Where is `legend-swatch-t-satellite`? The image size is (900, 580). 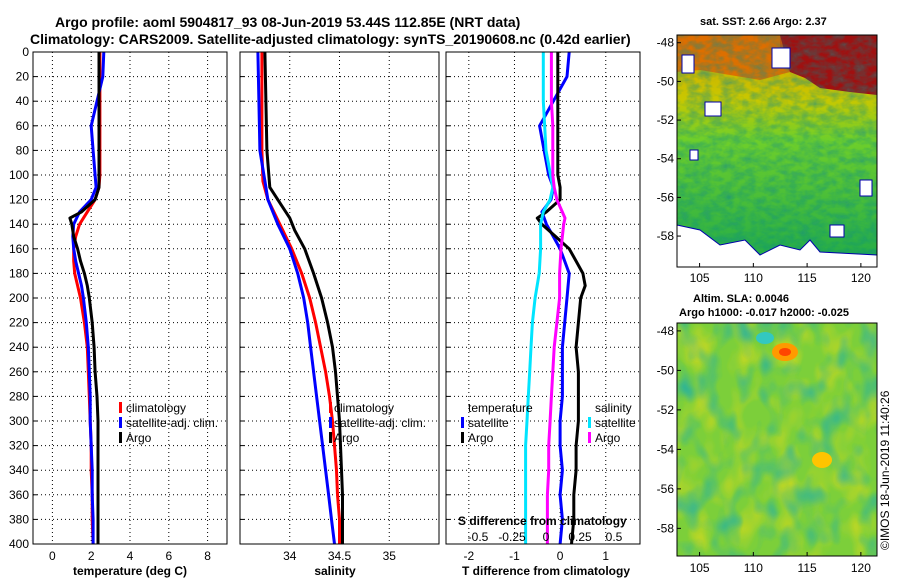
legend-swatch-t-satellite is located at coordinates (462, 422).